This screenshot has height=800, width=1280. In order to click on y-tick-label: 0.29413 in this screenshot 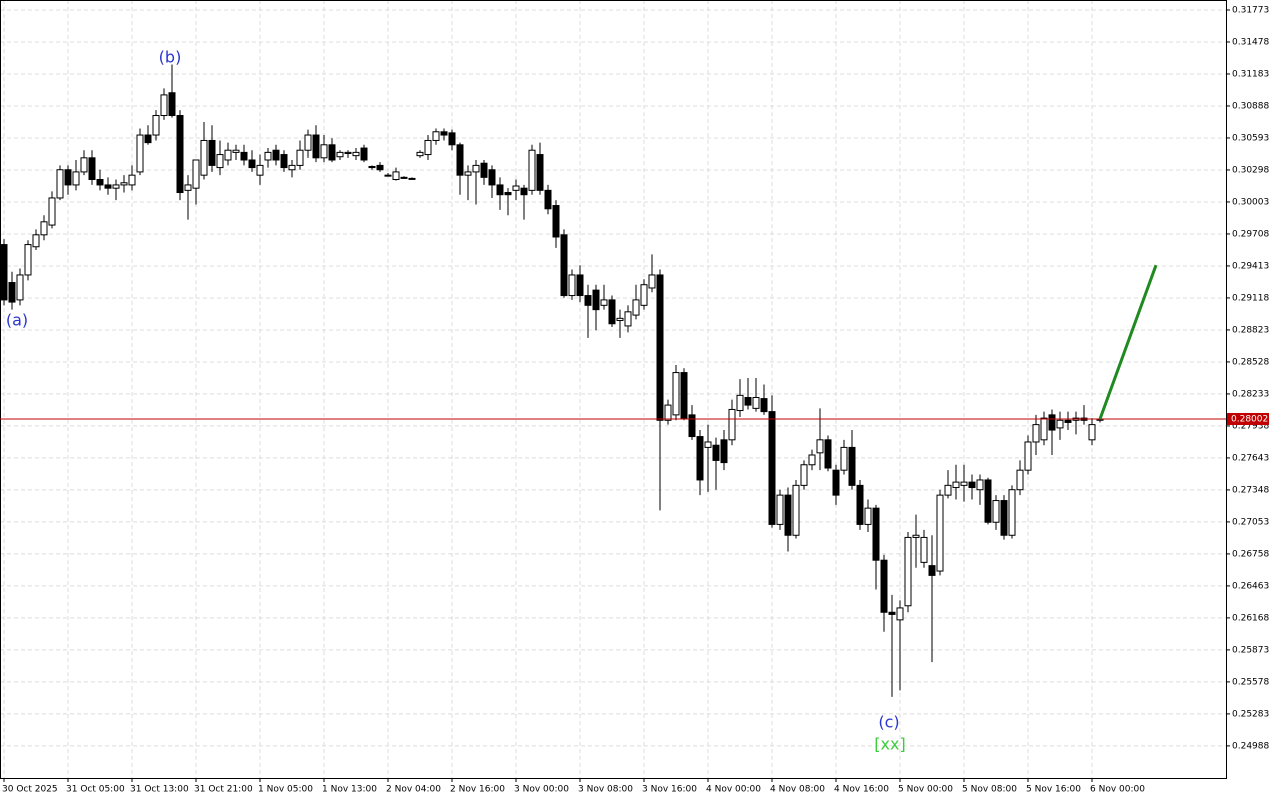, I will do `click(1250, 266)`.